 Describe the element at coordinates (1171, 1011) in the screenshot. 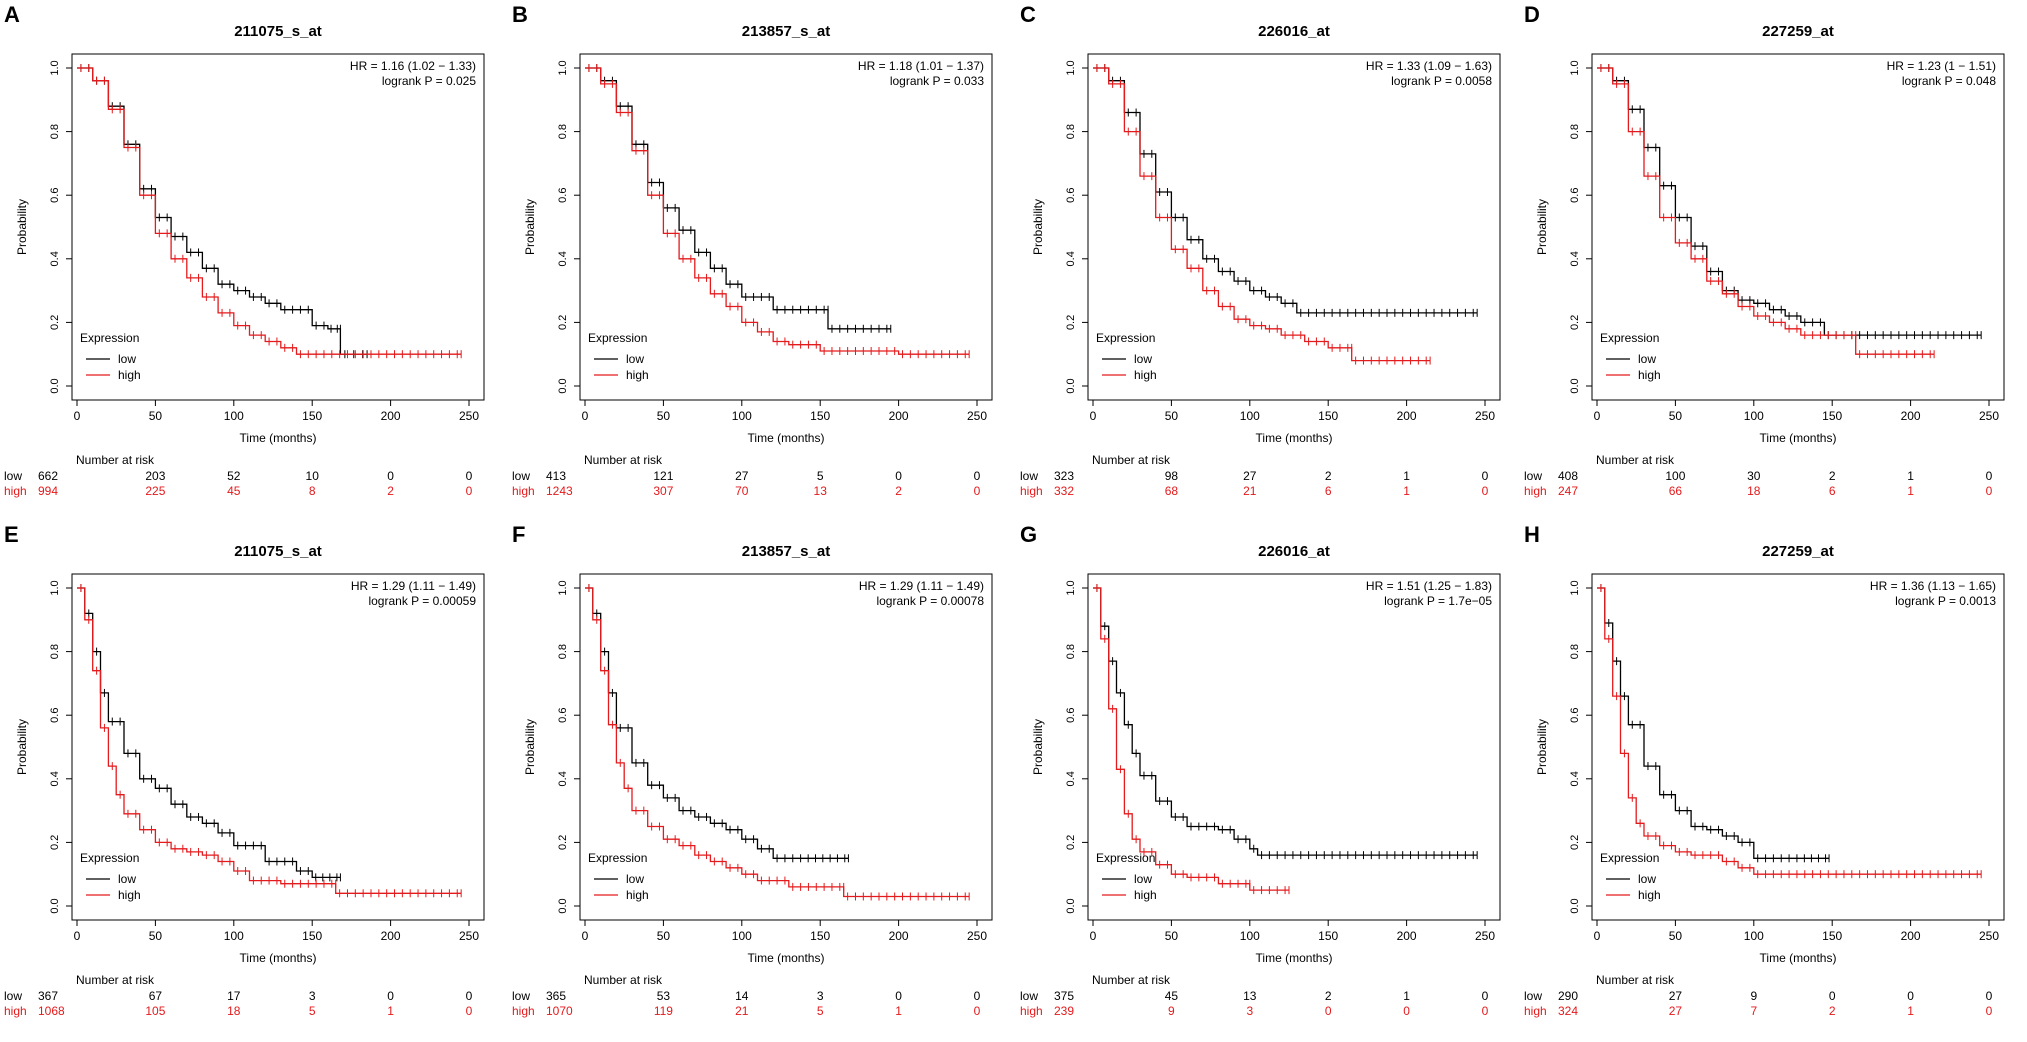

I see `risk-value-high: 9` at that location.